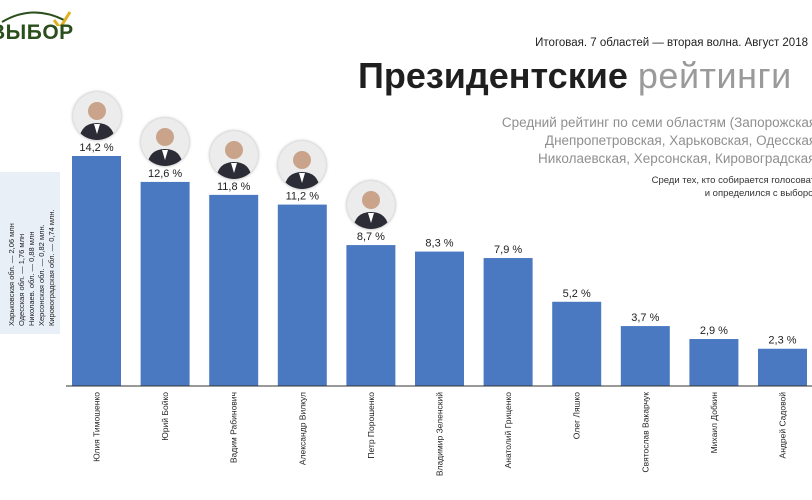 Image resolution: width=812 pixels, height=500 pixels. I want to click on logo-text: ВЫБОР, so click(37, 32).